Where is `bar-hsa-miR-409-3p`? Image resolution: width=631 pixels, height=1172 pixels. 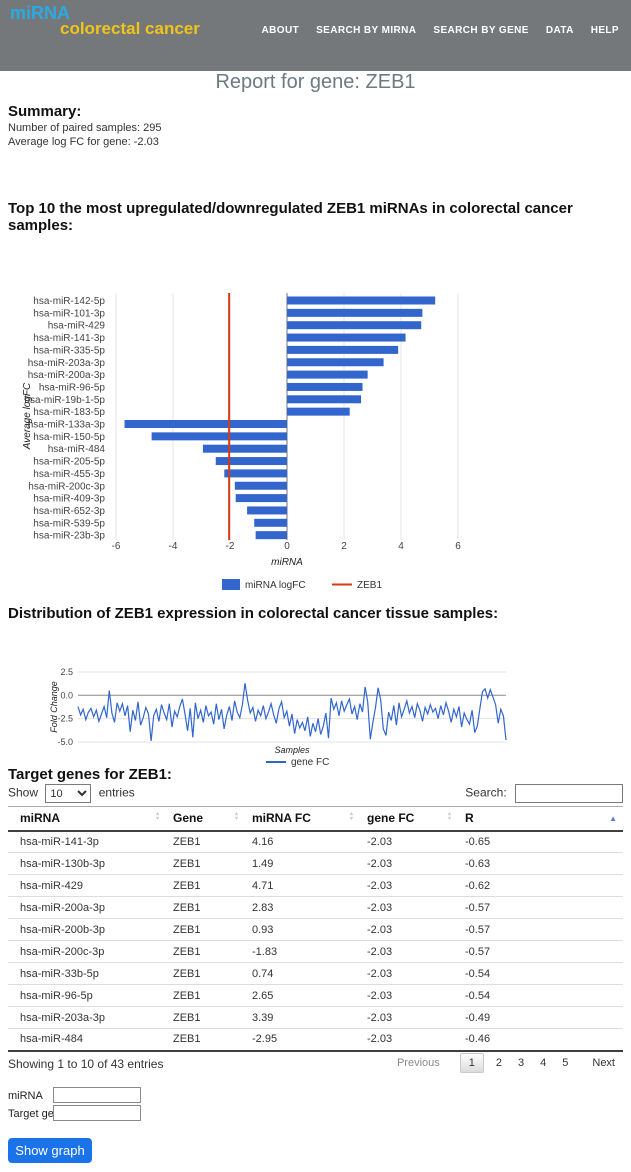 bar-hsa-miR-409-3p is located at coordinates (261, 498).